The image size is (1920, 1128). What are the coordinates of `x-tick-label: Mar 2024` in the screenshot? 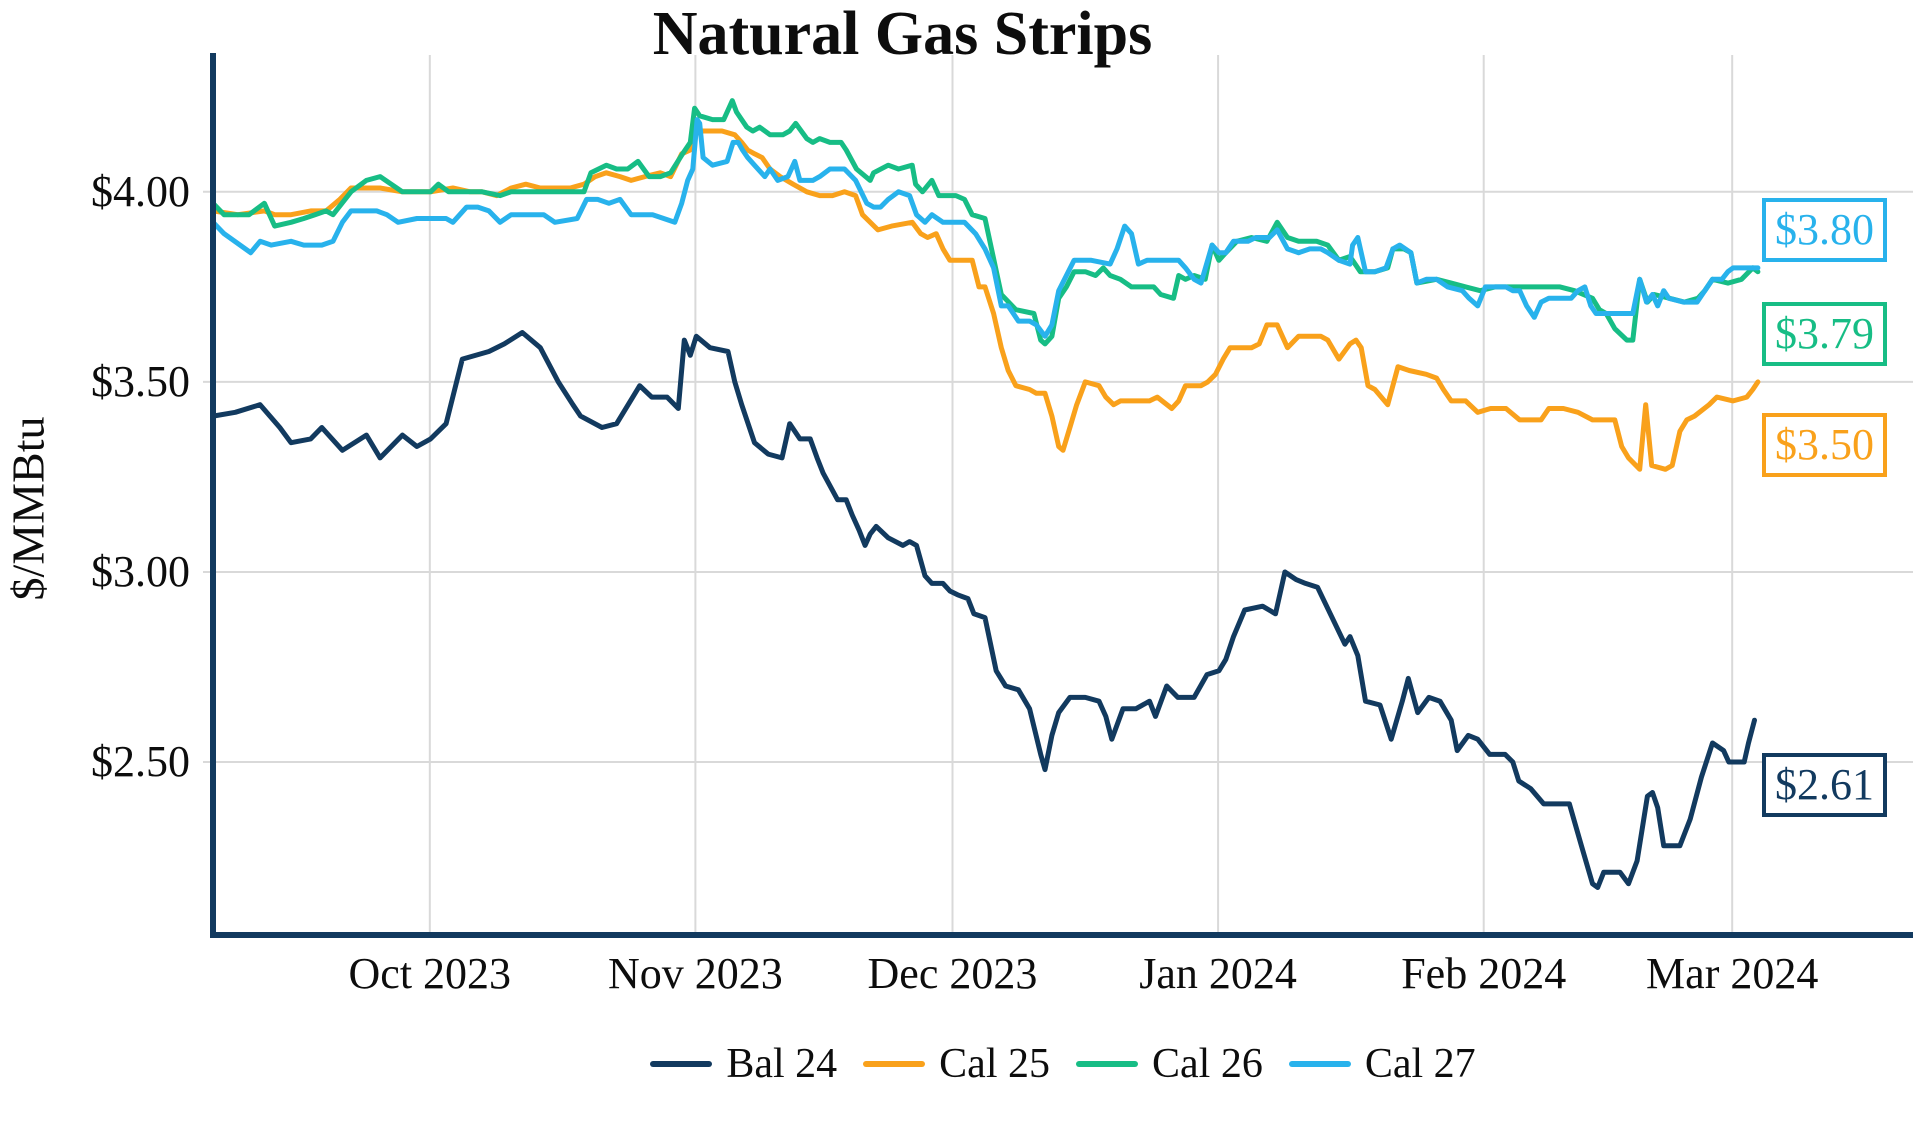 It's located at (1732, 973).